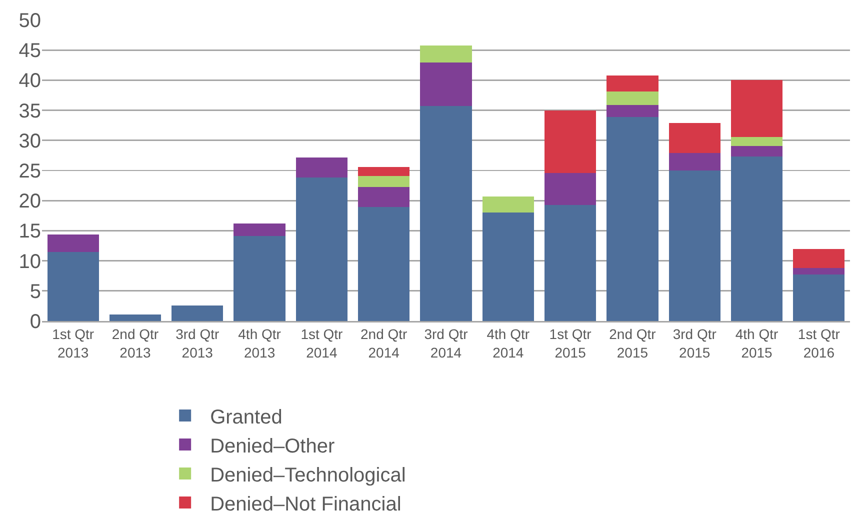 This screenshot has height=522, width=859. I want to click on y-tick-label: 5, so click(35, 291).